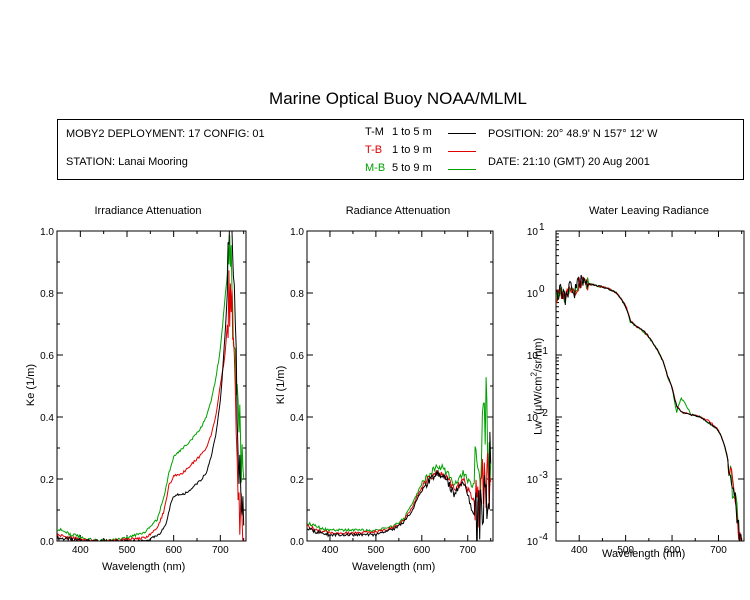 The height and width of the screenshot is (600, 750). What do you see at coordinates (573, 134) in the screenshot?
I see `position-text: POSITION: 20° 48.9' N 157° 12' W` at bounding box center [573, 134].